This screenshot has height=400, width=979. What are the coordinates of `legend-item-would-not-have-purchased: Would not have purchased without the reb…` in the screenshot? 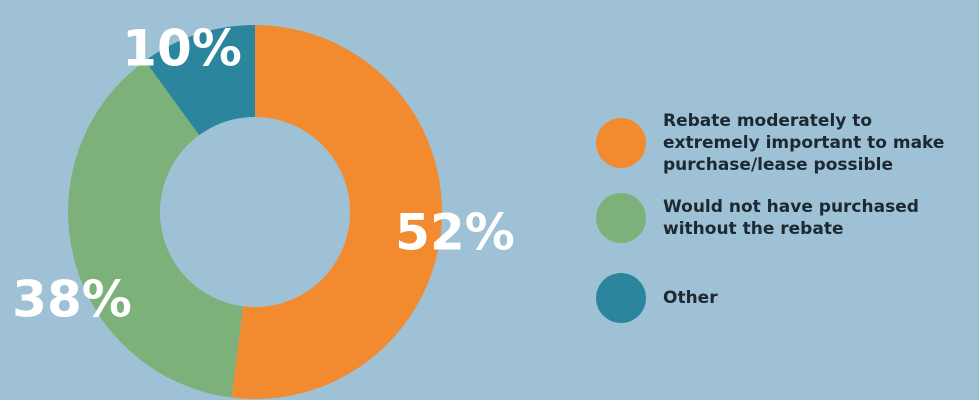 It's located at (784, 218).